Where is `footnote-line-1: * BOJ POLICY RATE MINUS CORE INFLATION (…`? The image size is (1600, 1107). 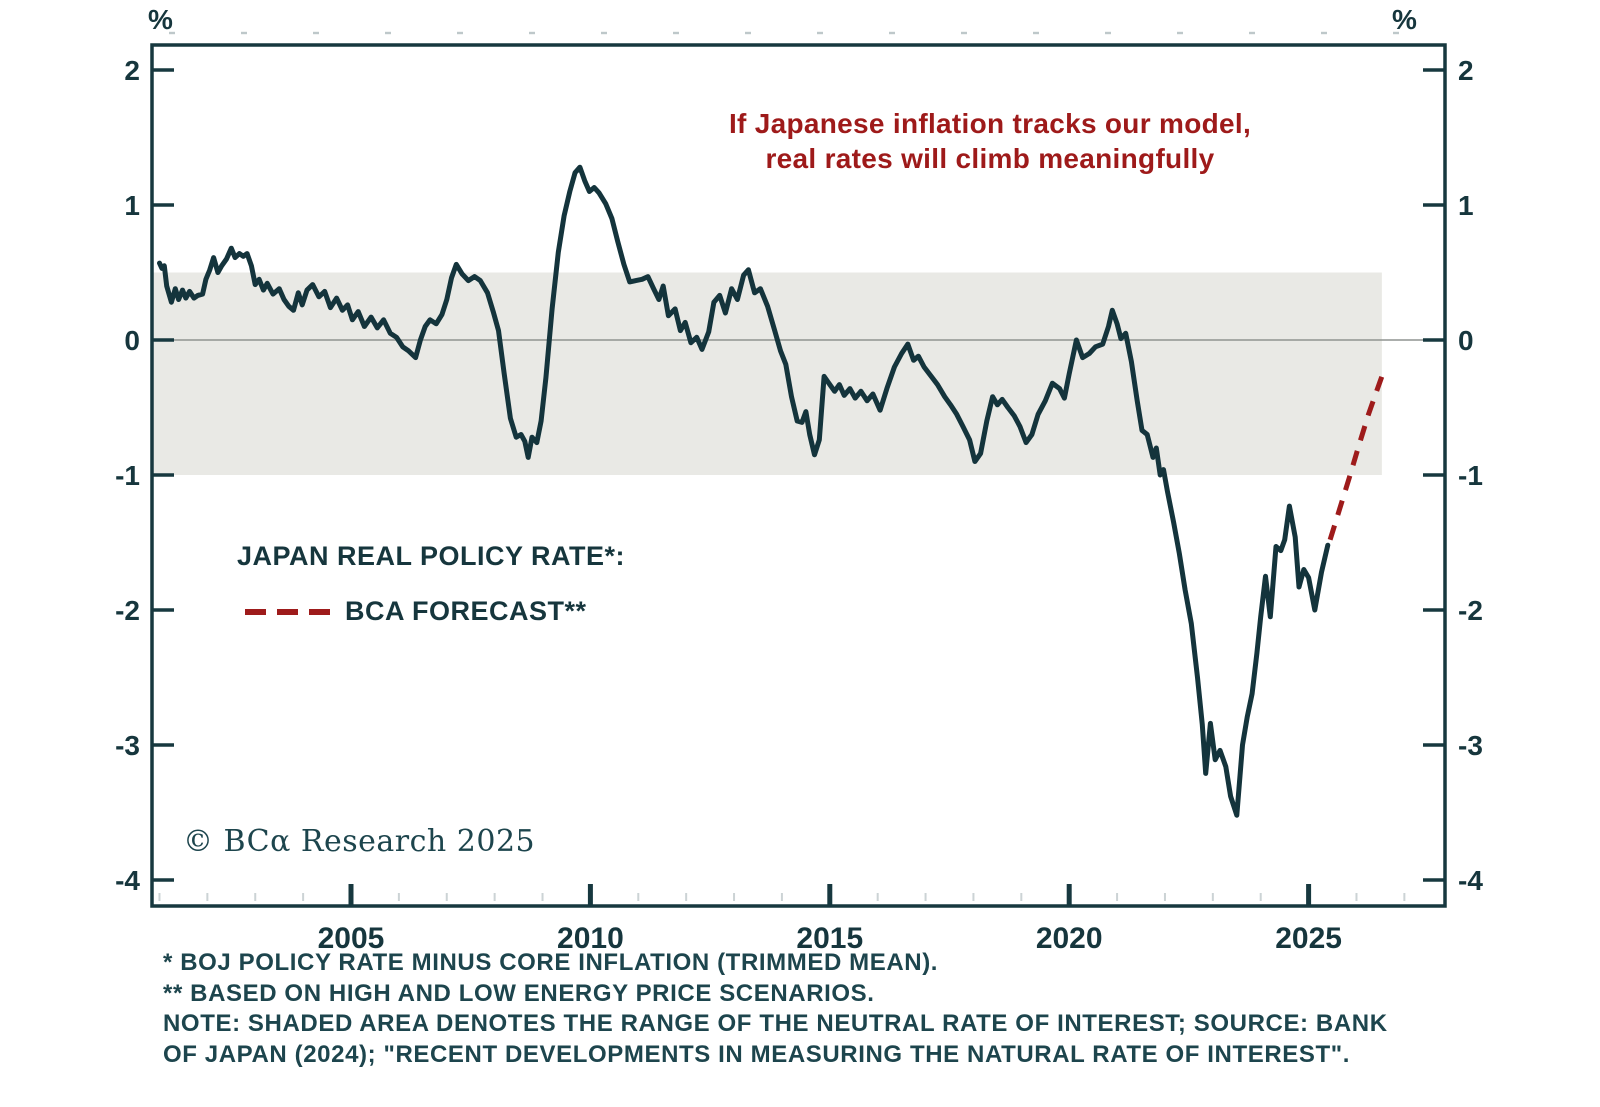 footnote-line-1: * BOJ POLICY RATE MINUS CORE INFLATION (… is located at coordinates (551, 962).